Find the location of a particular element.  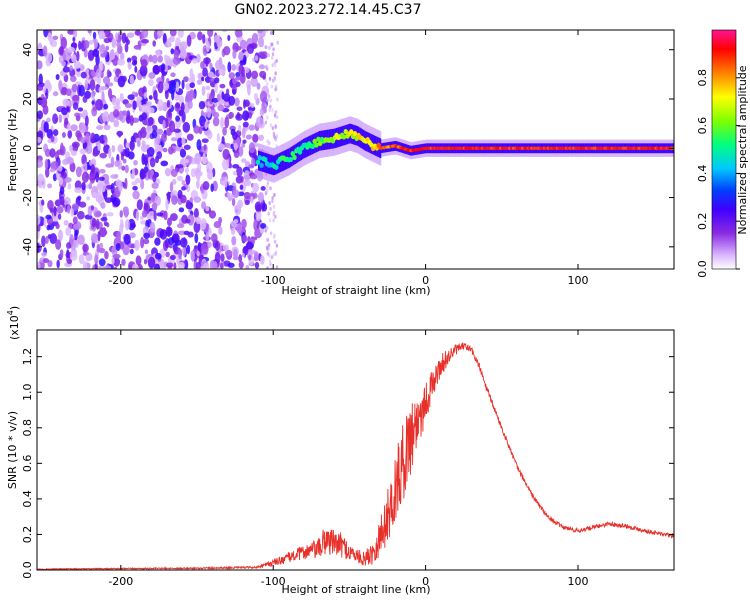

tick-label: -100 is located at coordinates (273, 280).